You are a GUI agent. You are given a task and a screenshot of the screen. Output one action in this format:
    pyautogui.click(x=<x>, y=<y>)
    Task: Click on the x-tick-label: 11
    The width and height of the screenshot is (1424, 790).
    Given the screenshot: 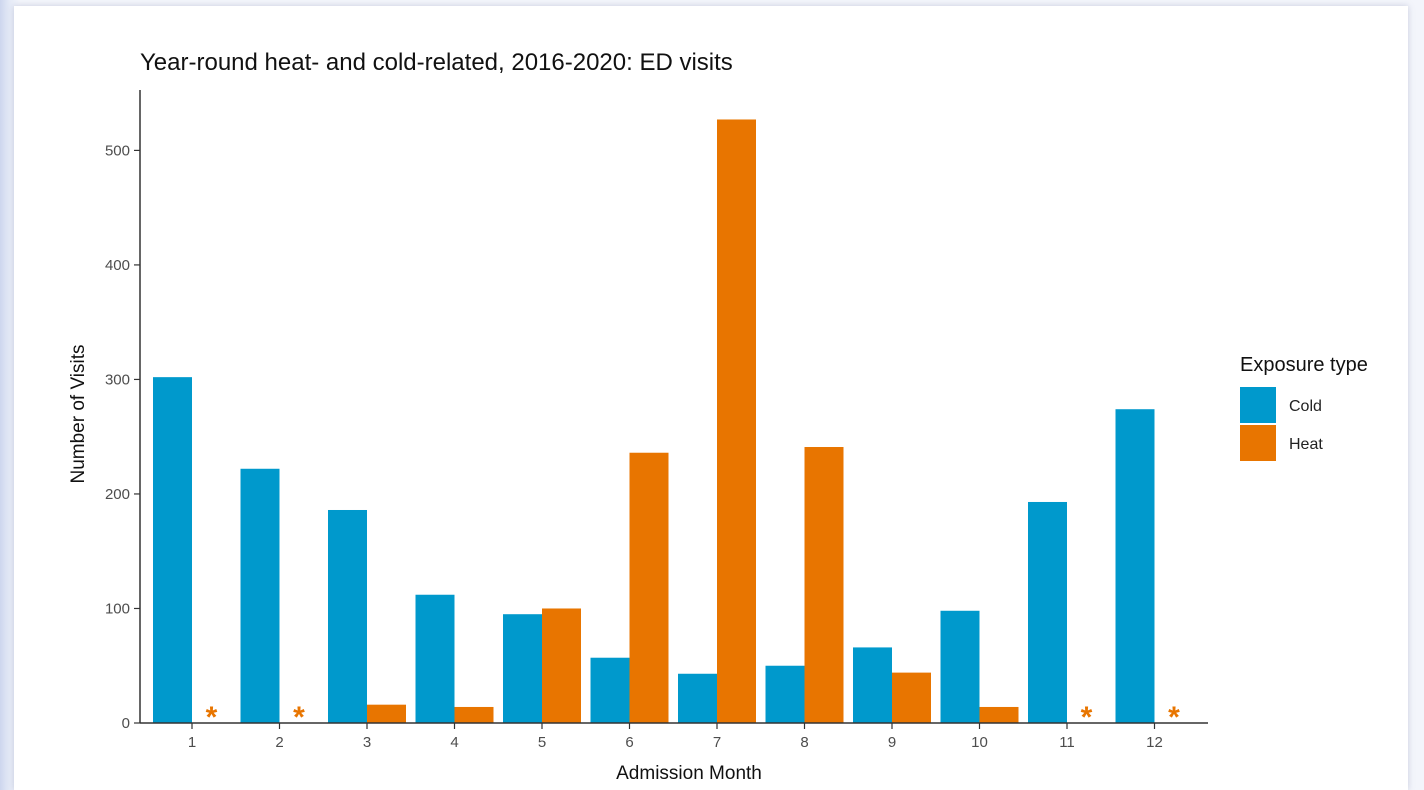 What is the action you would take?
    pyautogui.click(x=1067, y=742)
    